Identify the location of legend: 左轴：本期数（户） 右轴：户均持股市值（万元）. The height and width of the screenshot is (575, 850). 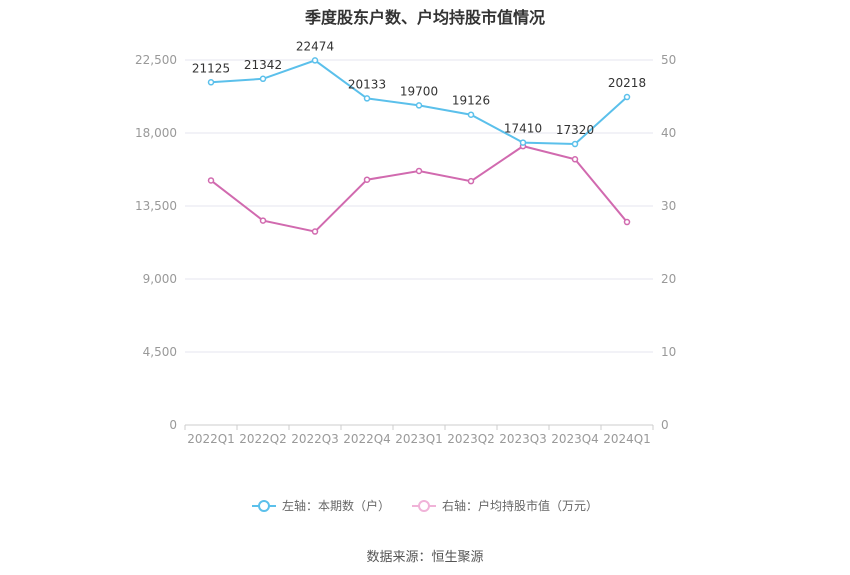
(425, 505).